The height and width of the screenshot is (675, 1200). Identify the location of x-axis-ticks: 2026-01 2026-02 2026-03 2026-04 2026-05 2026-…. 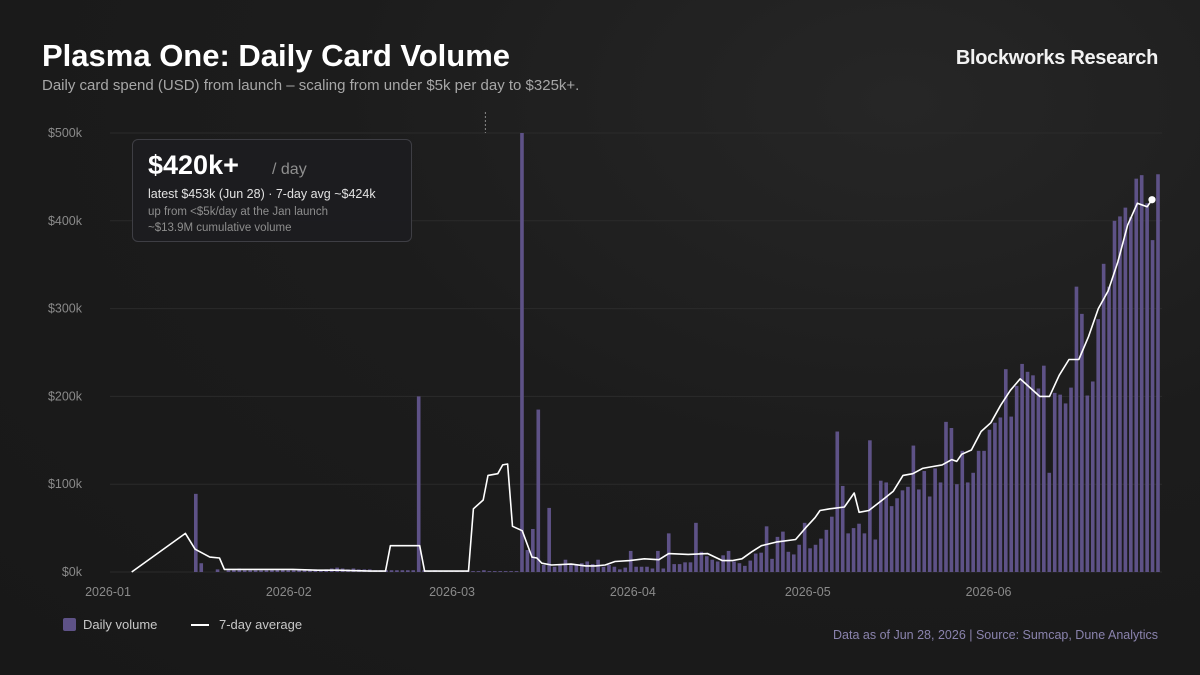
(548, 592).